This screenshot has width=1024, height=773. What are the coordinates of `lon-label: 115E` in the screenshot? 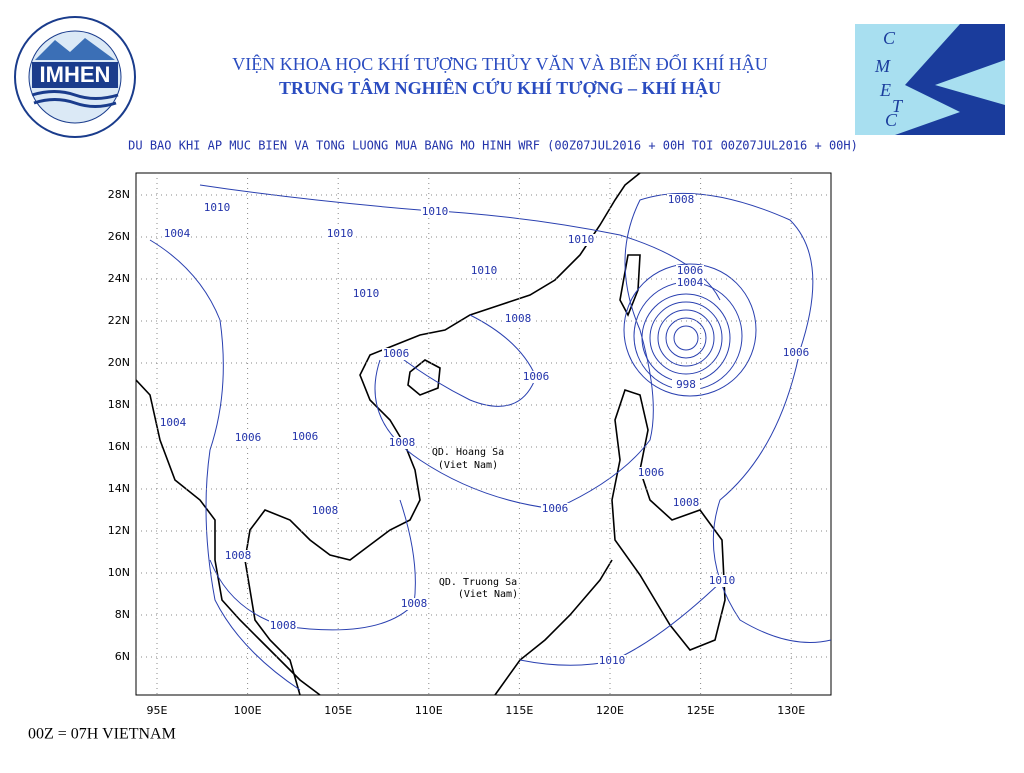 It's located at (519, 710).